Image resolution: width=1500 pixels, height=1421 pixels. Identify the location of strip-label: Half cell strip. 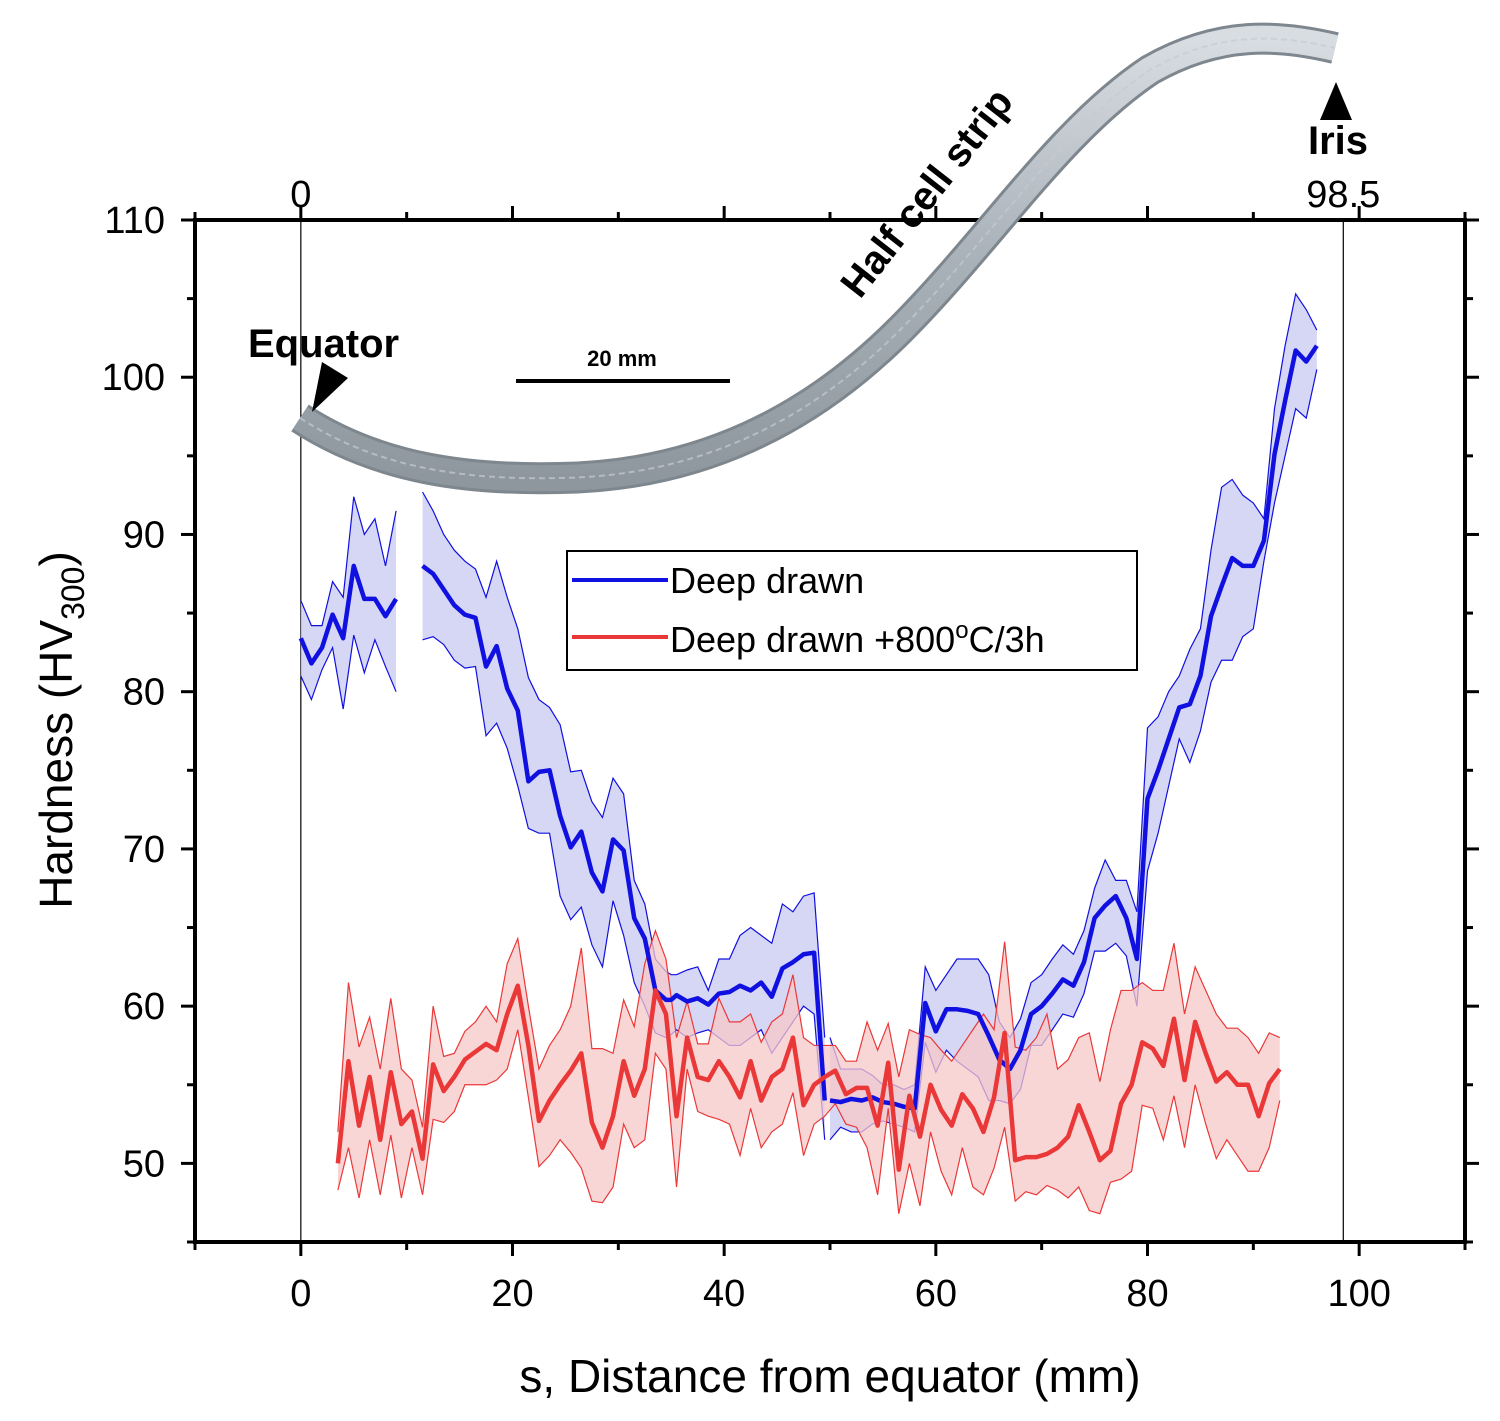
(926, 193).